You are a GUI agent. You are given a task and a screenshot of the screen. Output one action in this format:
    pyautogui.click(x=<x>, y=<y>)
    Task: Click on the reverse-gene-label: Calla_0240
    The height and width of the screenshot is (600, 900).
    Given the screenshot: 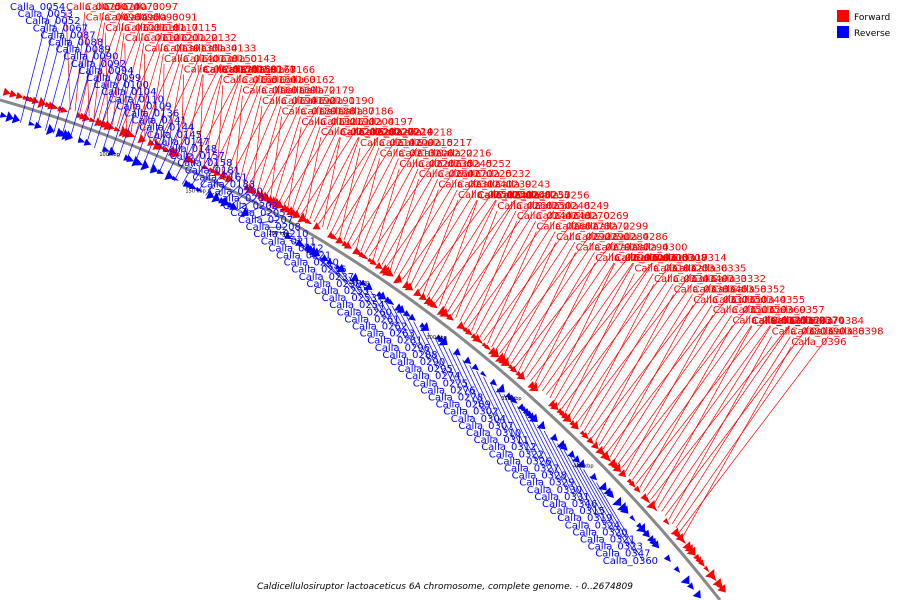 What is the action you would take?
    pyautogui.click(x=311, y=263)
    